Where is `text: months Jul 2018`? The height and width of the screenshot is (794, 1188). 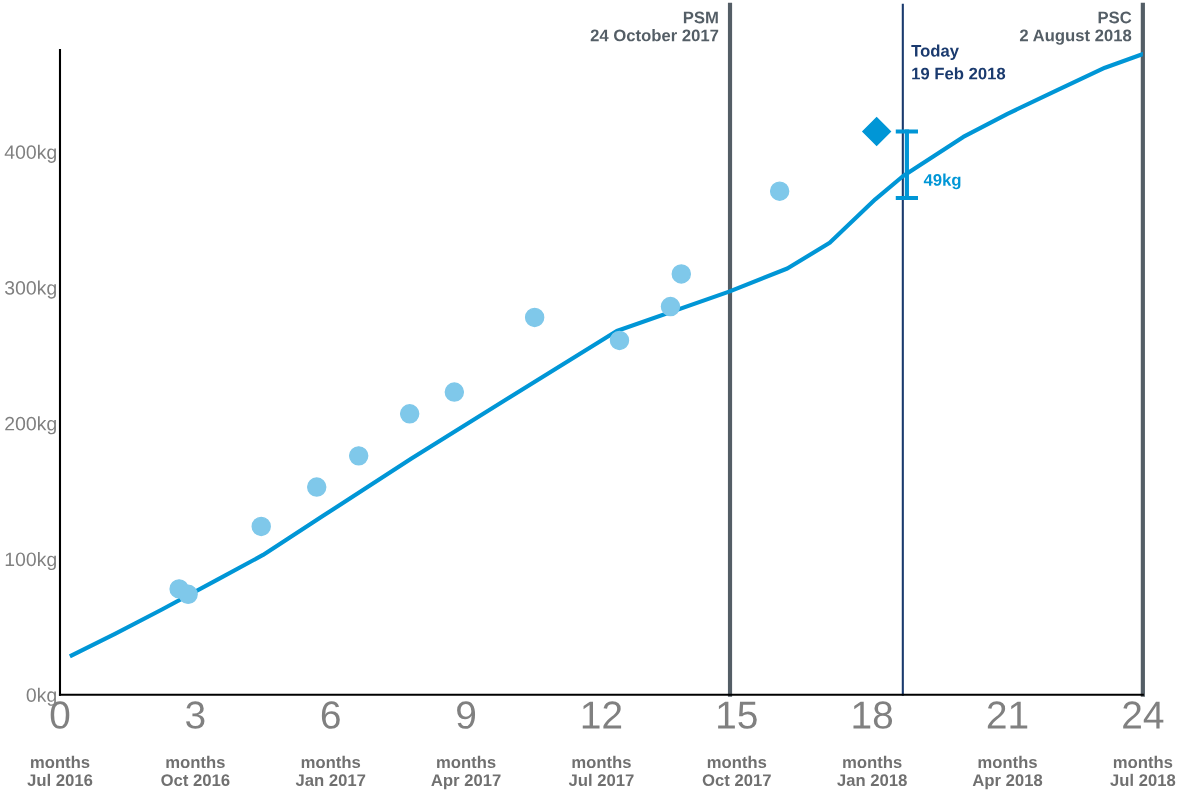 text: months Jul 2018 is located at coordinates (1143, 771).